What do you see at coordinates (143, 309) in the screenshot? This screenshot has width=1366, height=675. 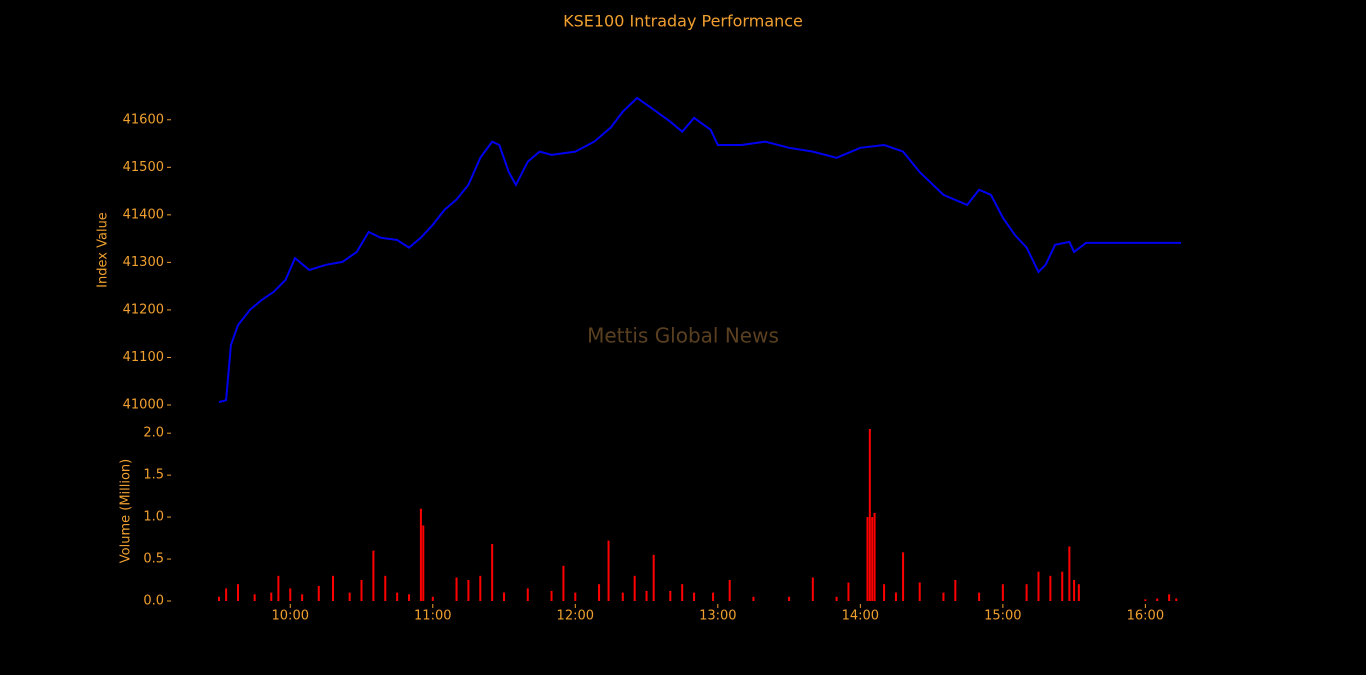 I see `y-tick-label: 41200` at bounding box center [143, 309].